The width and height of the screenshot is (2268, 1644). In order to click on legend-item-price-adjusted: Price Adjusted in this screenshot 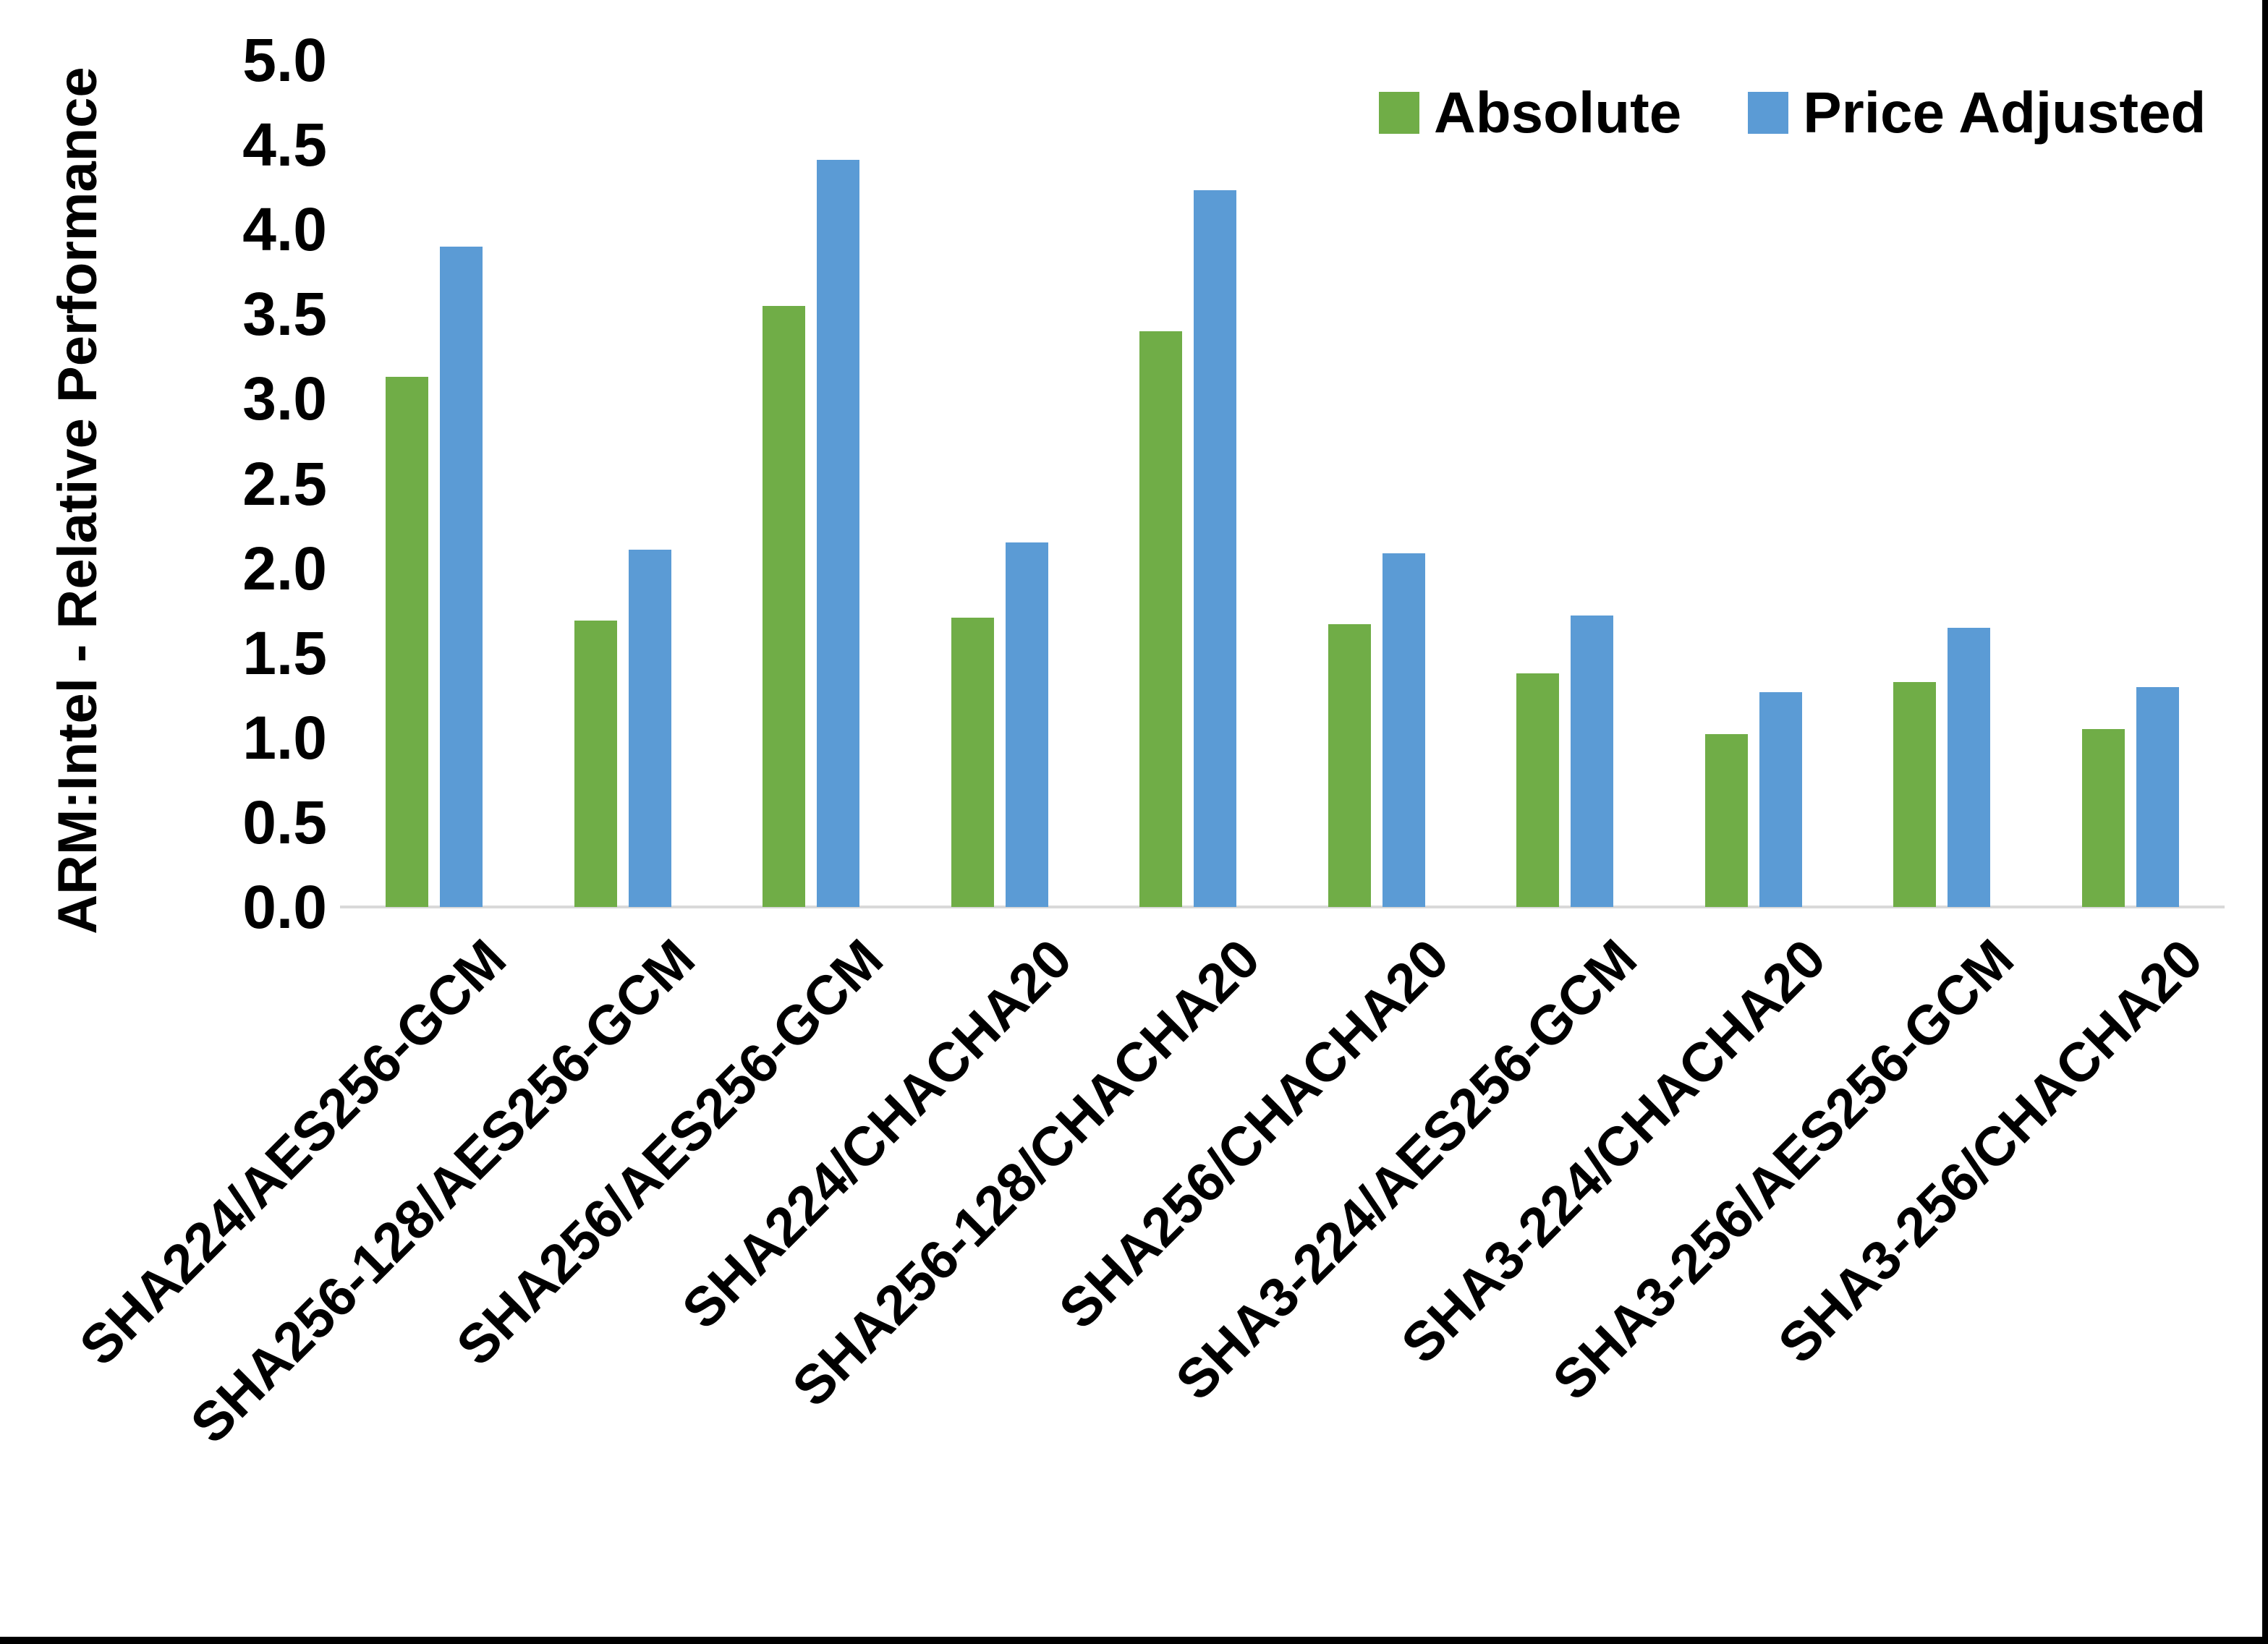, I will do `click(1977, 113)`.